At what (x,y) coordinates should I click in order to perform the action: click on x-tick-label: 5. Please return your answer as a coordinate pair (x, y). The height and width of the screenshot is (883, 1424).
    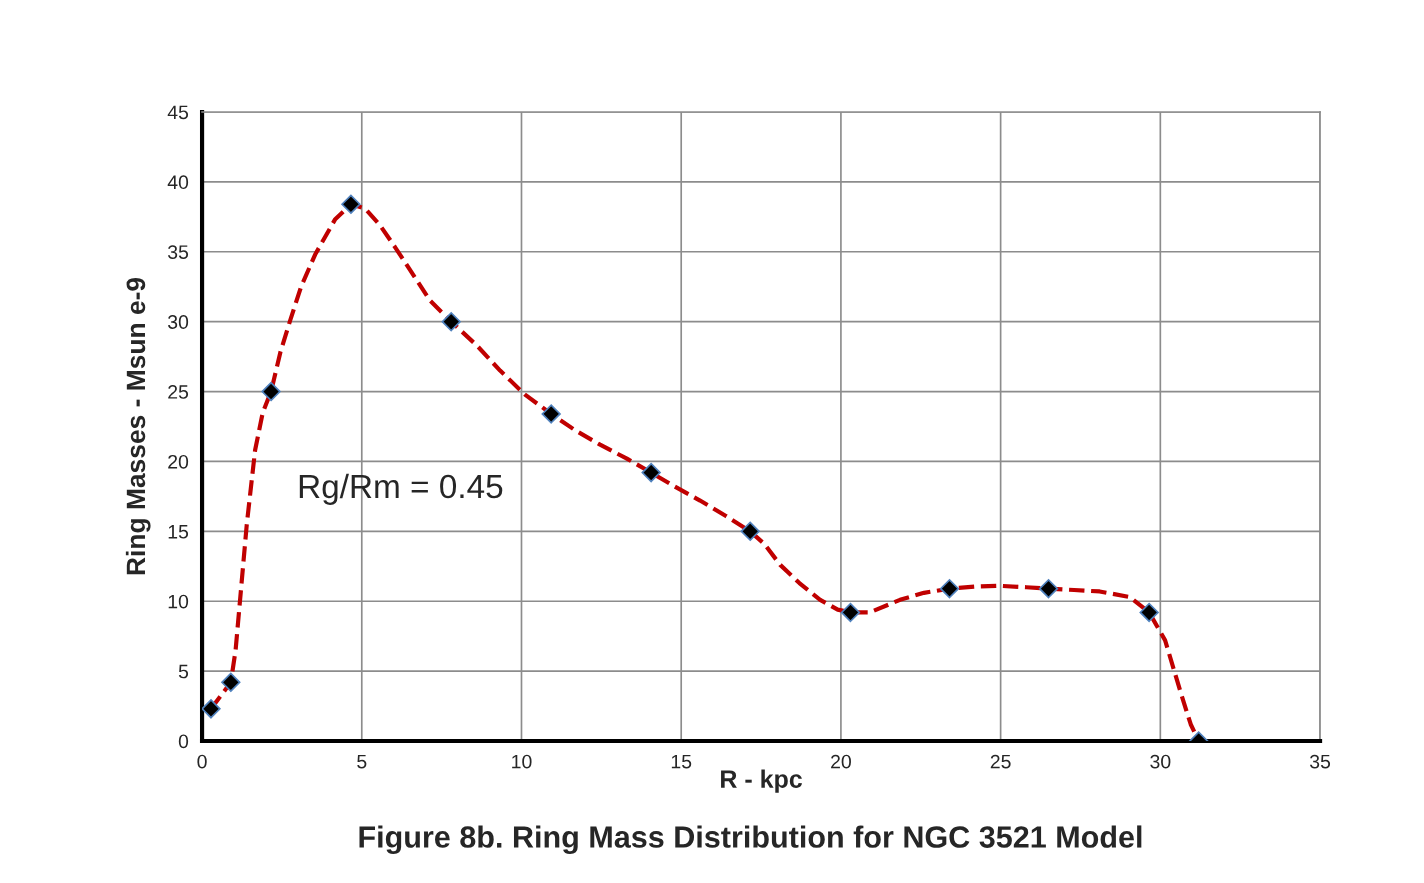
    Looking at the image, I should click on (362, 761).